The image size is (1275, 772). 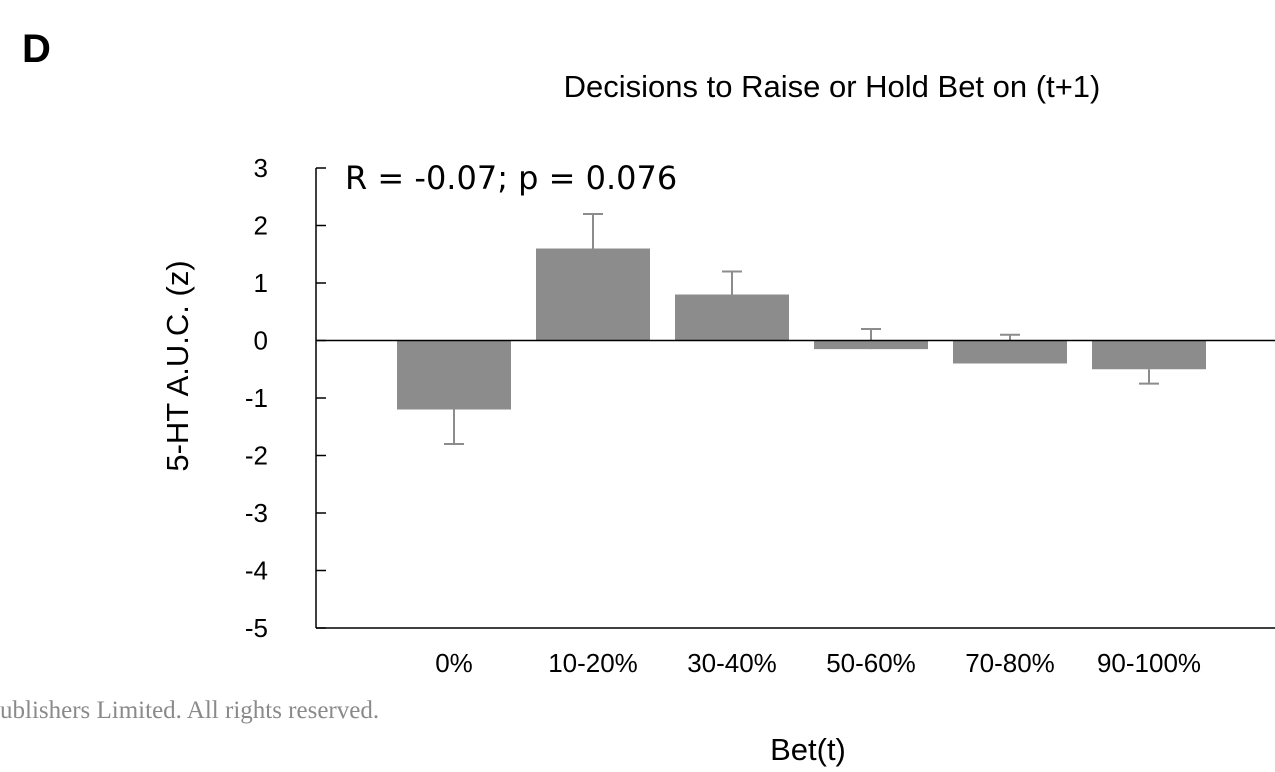 What do you see at coordinates (454, 663) in the screenshot?
I see `x-tick-label: 0%` at bounding box center [454, 663].